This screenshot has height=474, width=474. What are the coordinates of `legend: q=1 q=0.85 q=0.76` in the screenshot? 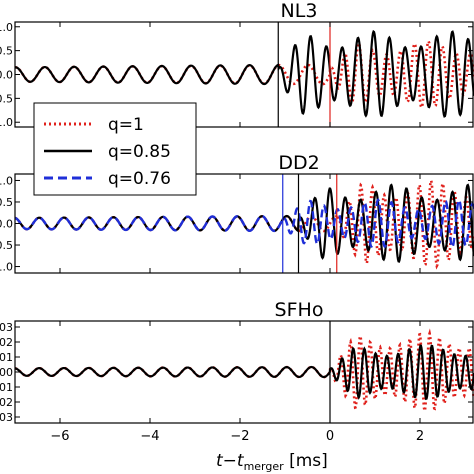 It's located at (115, 149).